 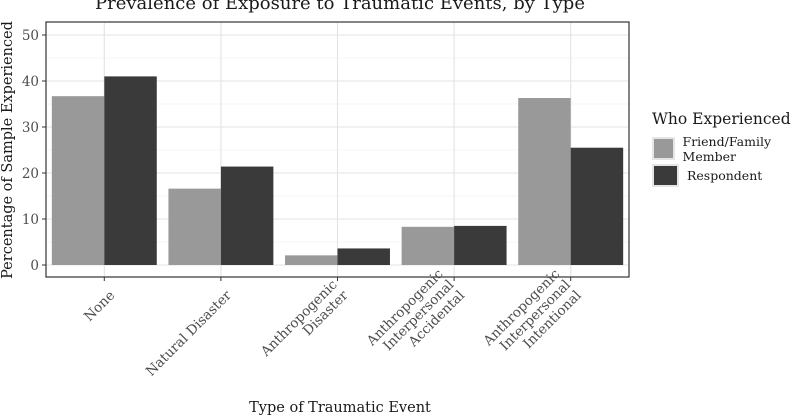 I want to click on y-tick-label: 20, so click(x=30, y=174).